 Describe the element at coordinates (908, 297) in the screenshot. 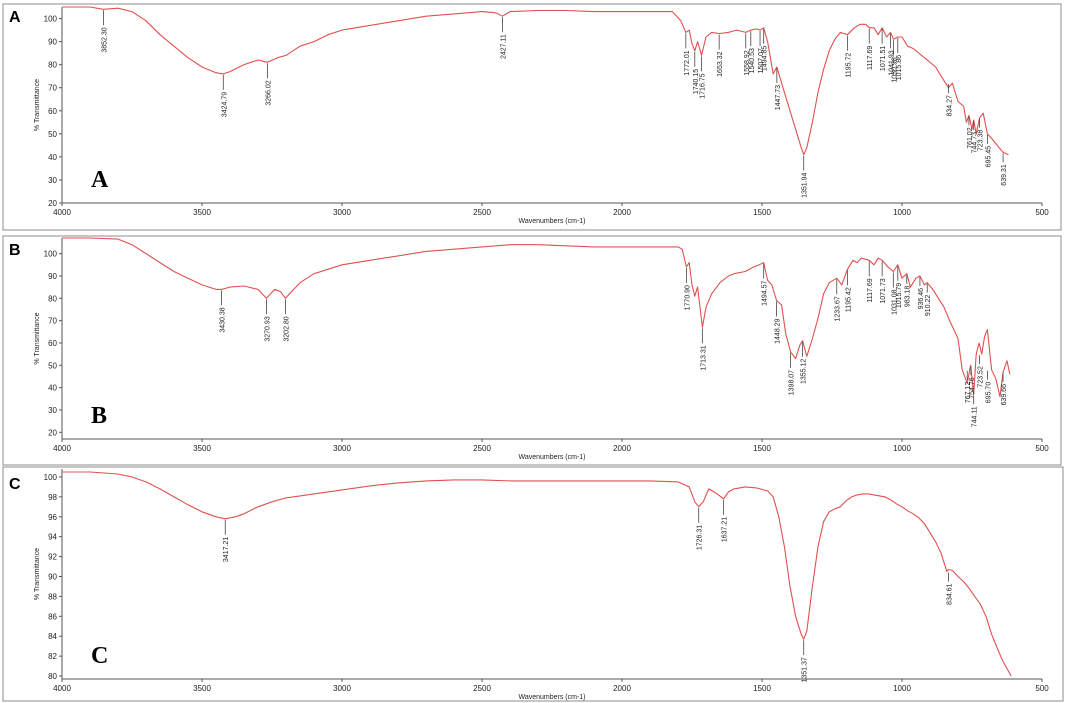

I see `peak-label-b: 983.18` at that location.